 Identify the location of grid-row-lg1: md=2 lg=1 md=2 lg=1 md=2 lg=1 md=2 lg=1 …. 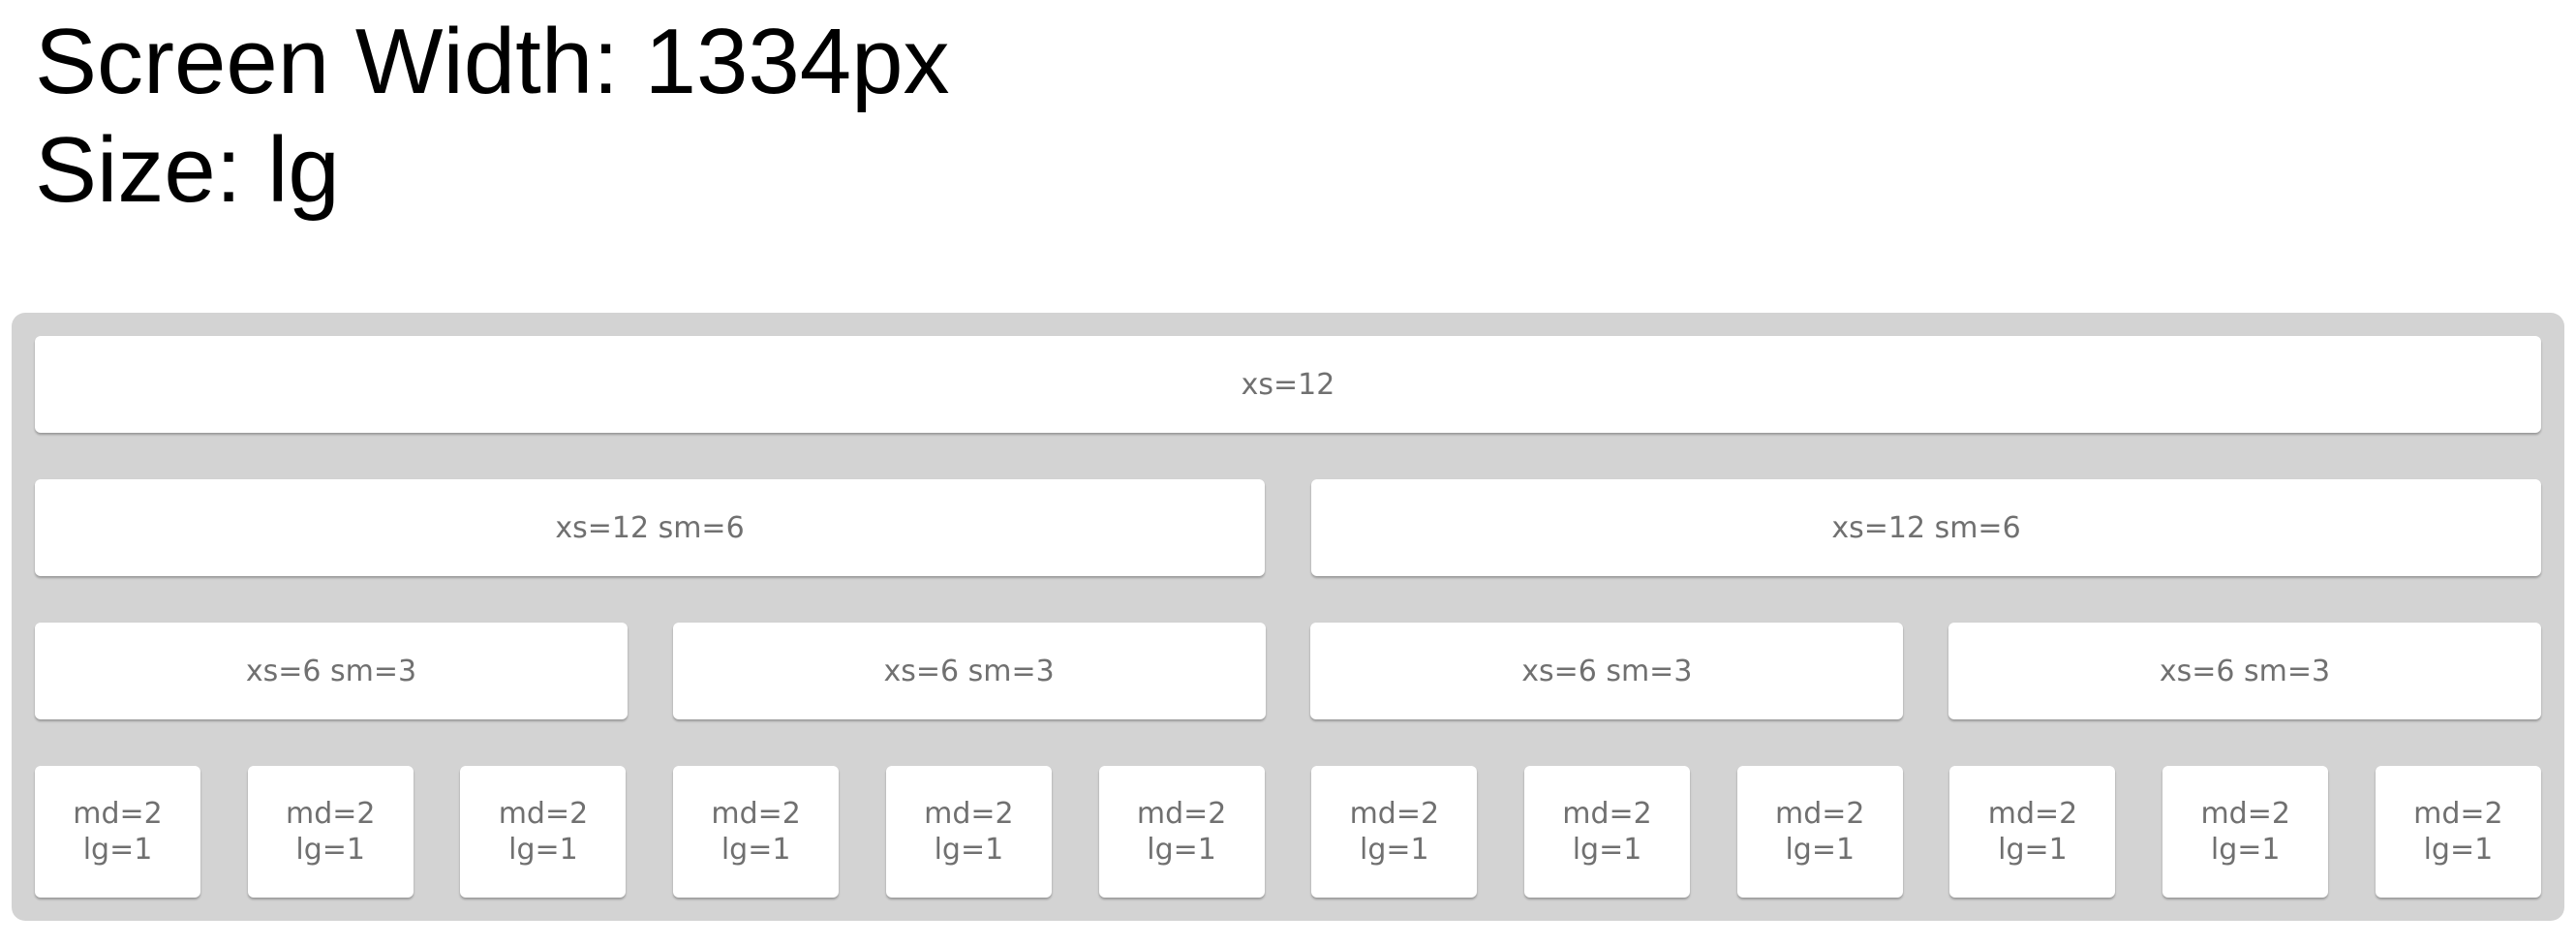
(1288, 832).